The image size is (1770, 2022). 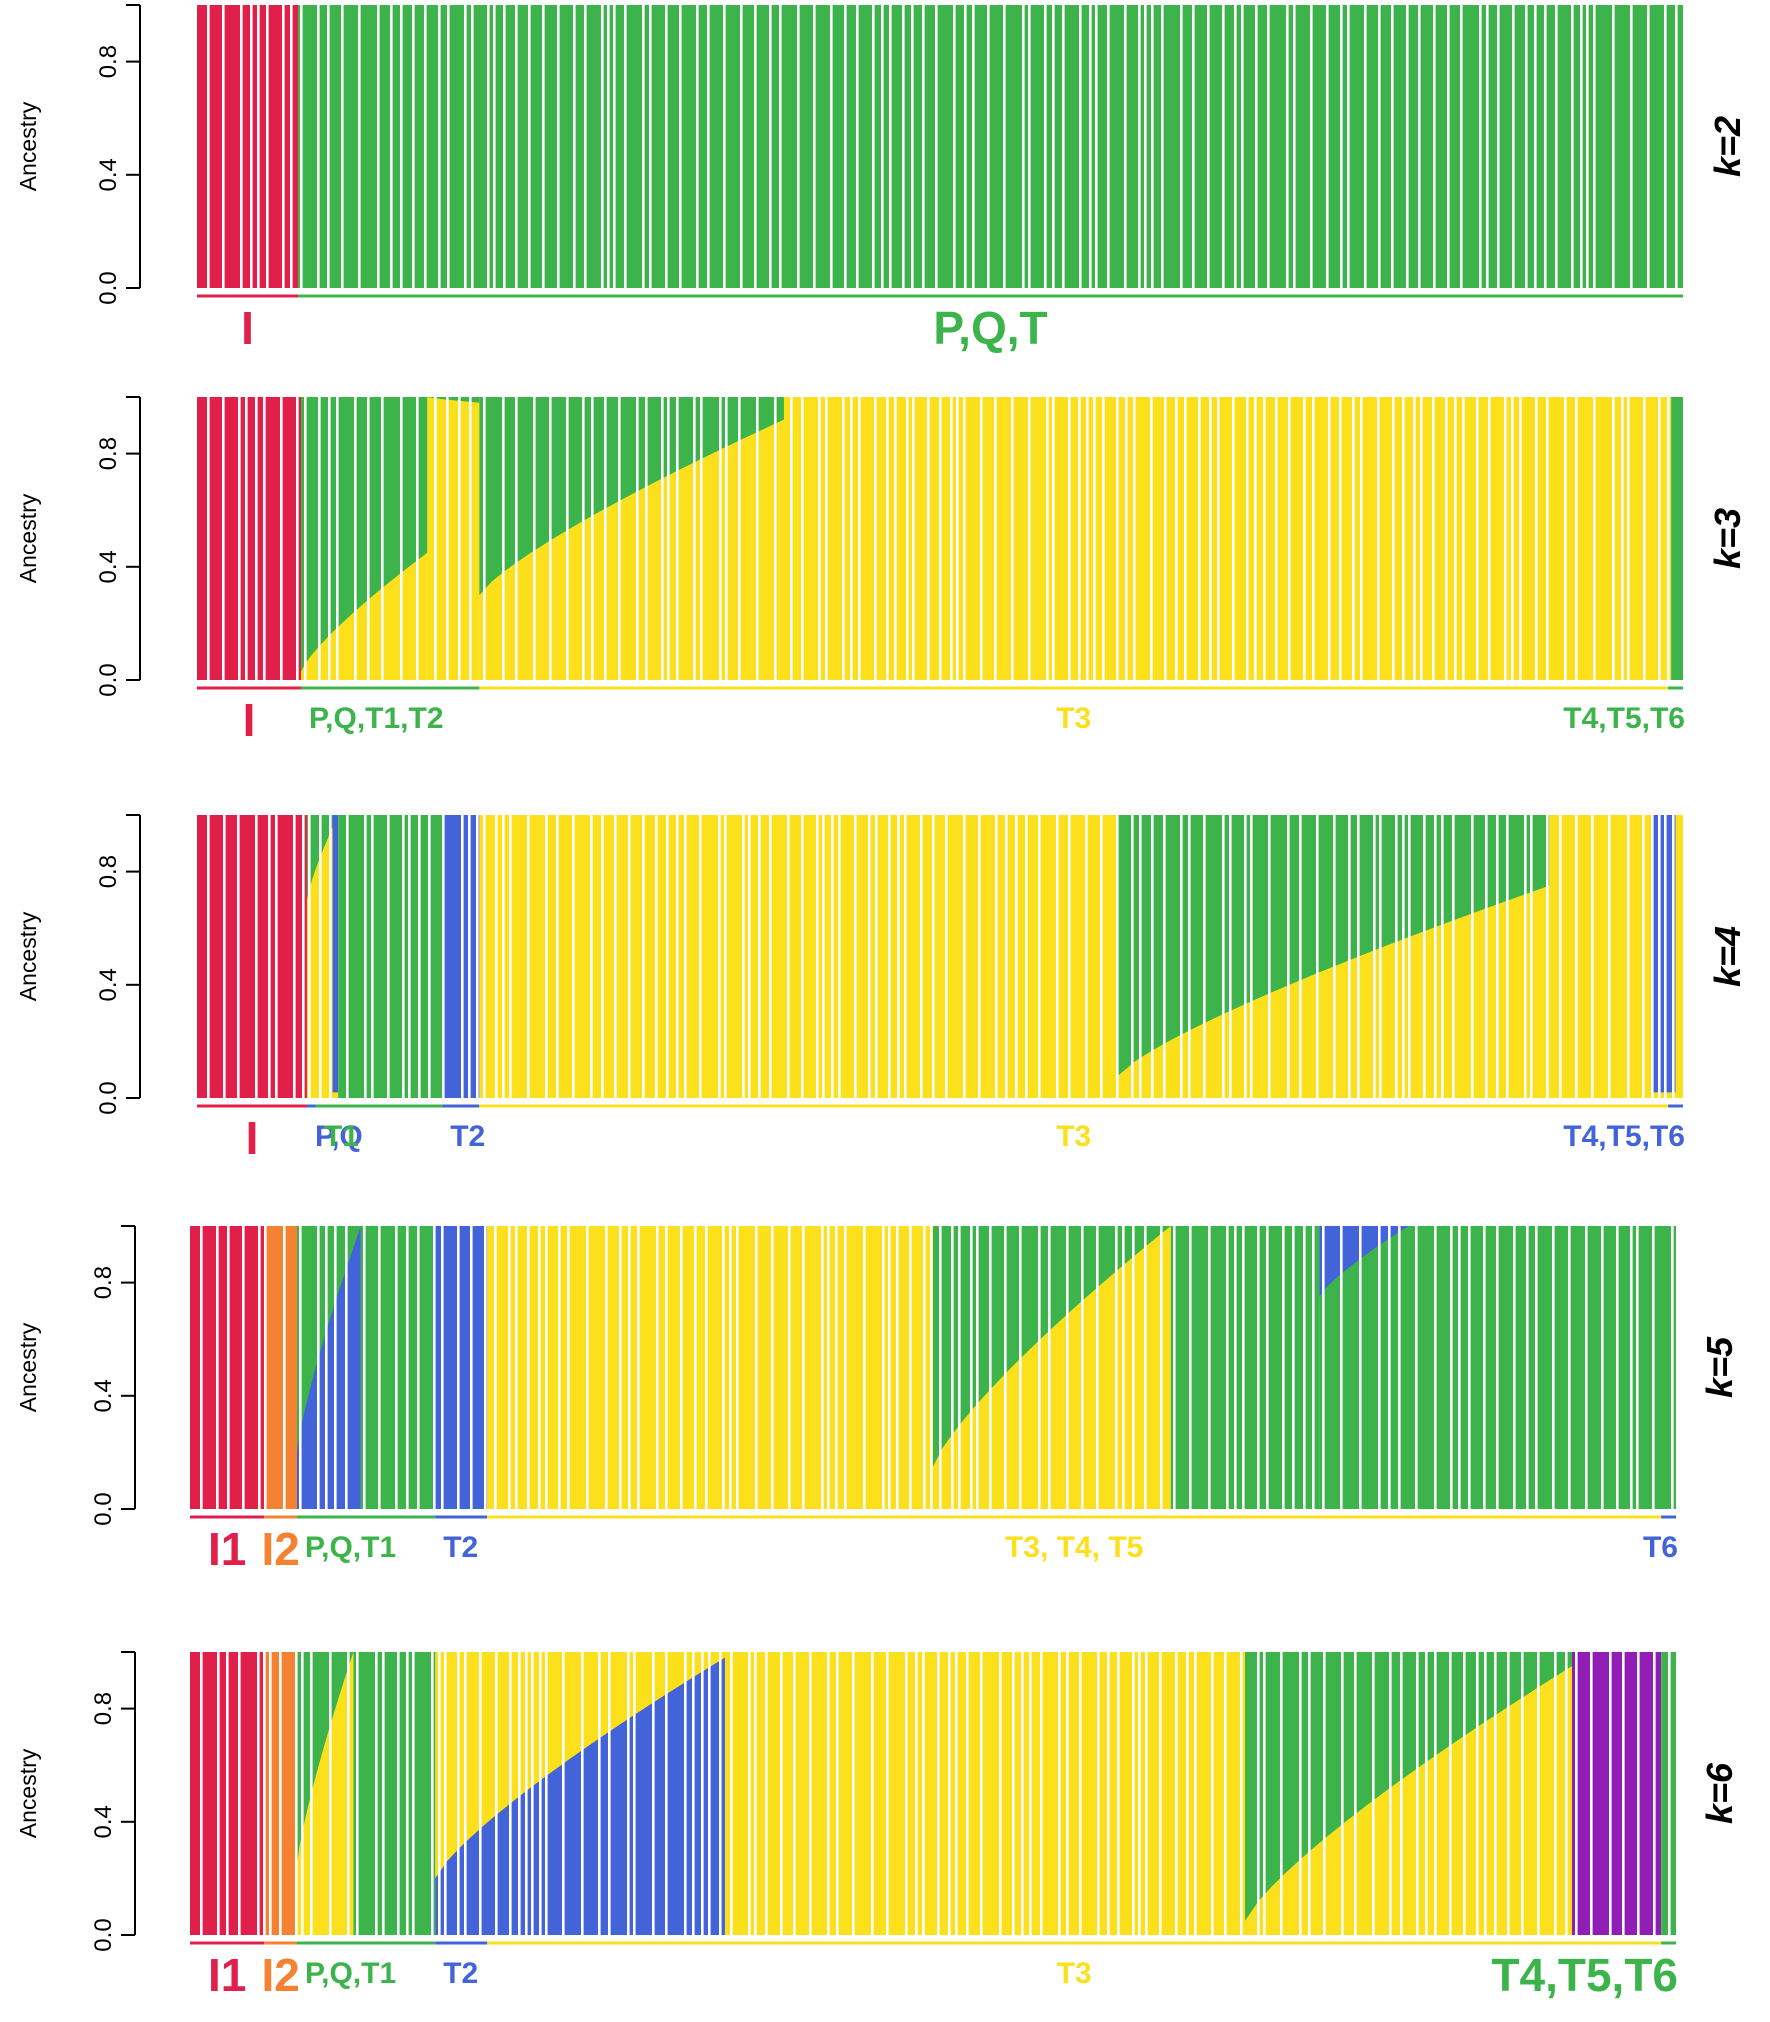 What do you see at coordinates (103, 1708) in the screenshot?
I see `y-tick-label: 0.8` at bounding box center [103, 1708].